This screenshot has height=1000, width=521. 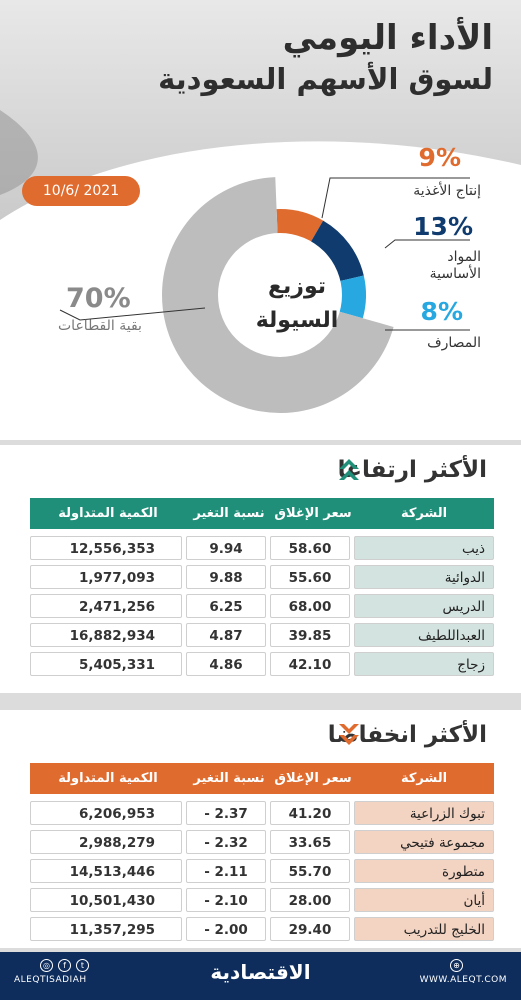 I want to click on volume-cell: 16,882,934, so click(x=106, y=635).